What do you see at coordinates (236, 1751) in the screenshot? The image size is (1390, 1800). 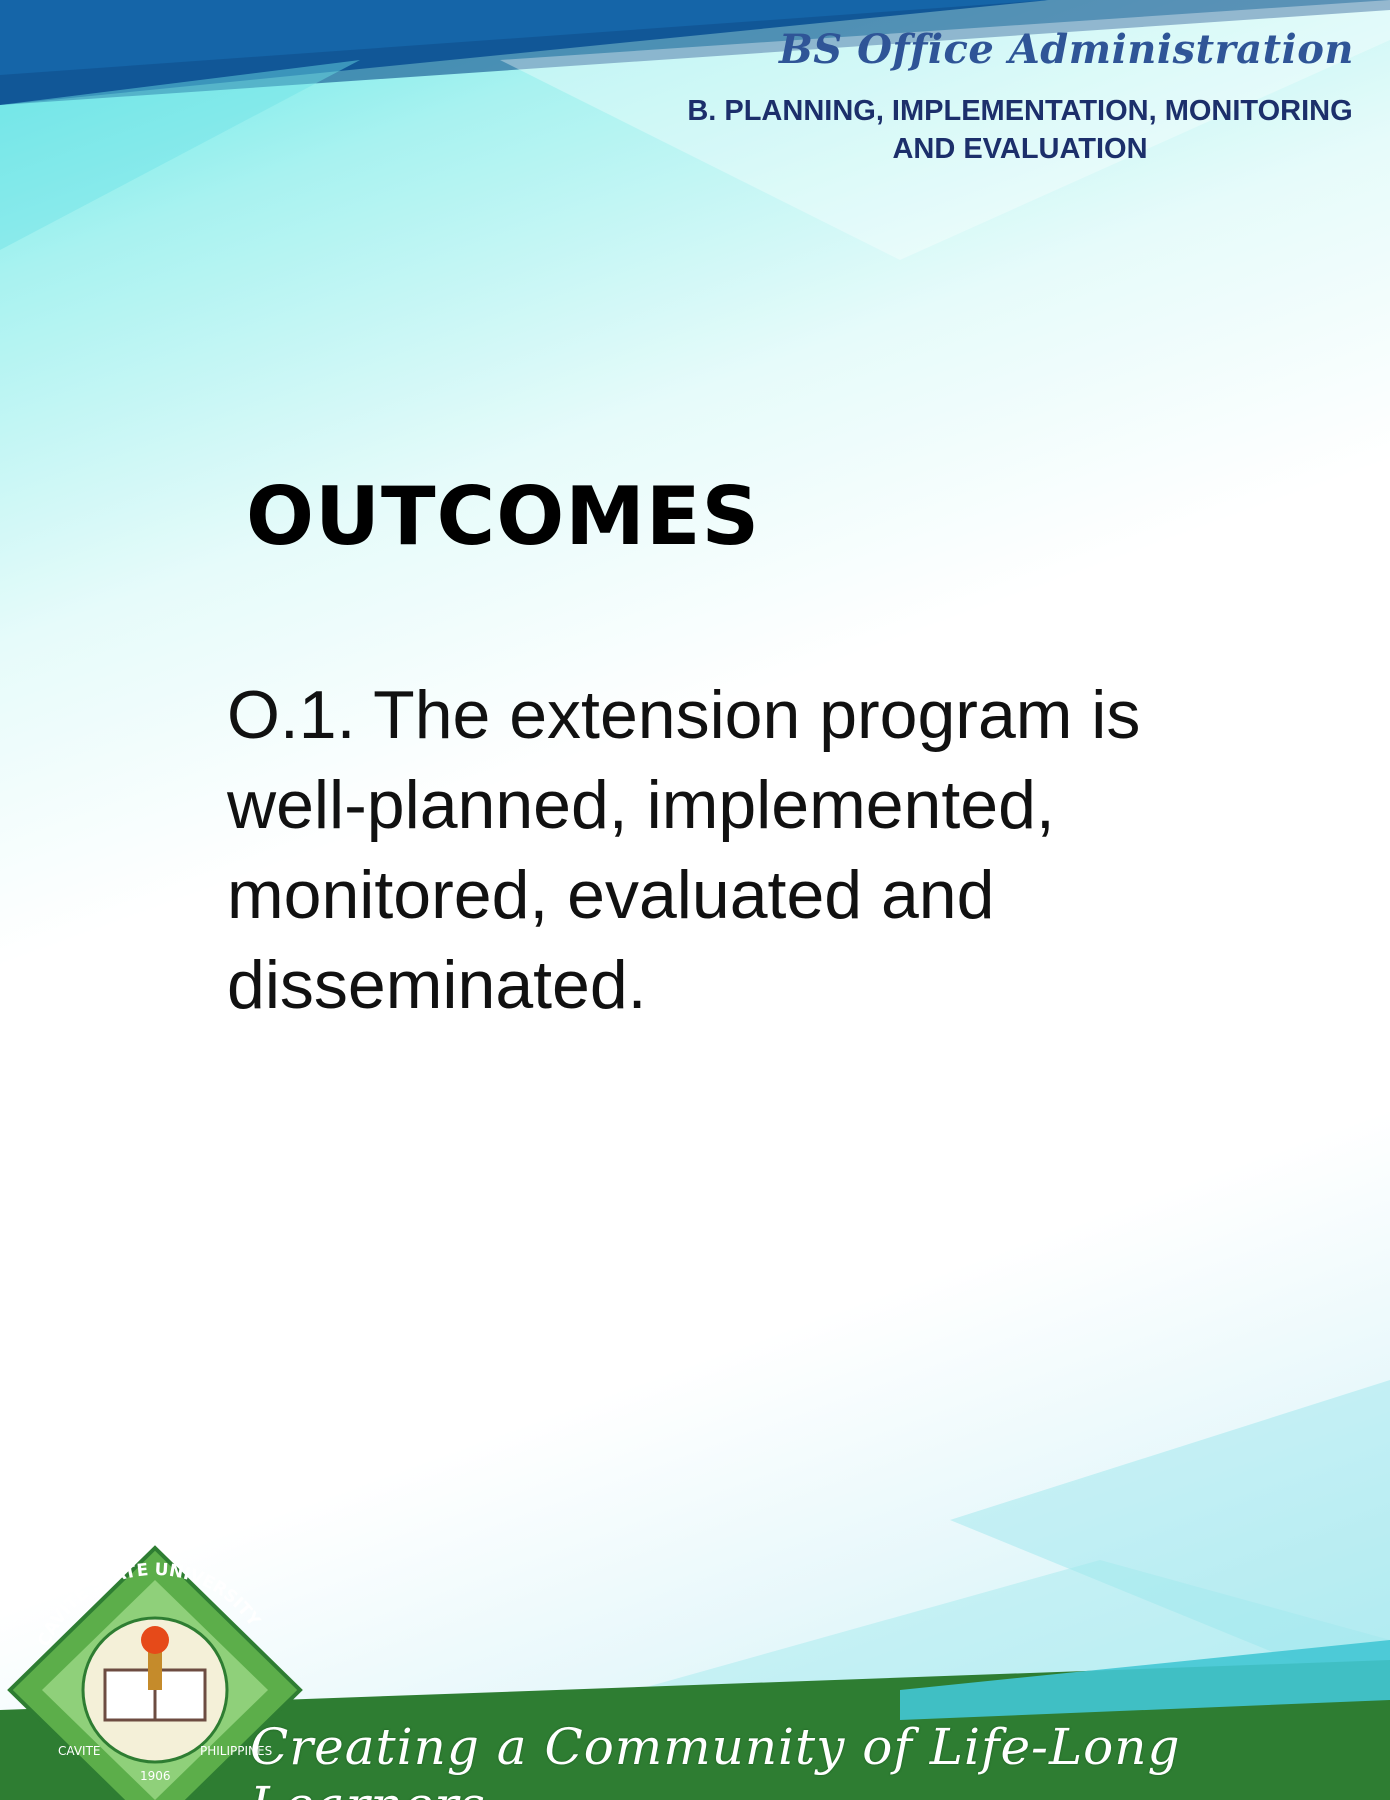 I see `seal-bottom-right: PHILIPPINES` at bounding box center [236, 1751].